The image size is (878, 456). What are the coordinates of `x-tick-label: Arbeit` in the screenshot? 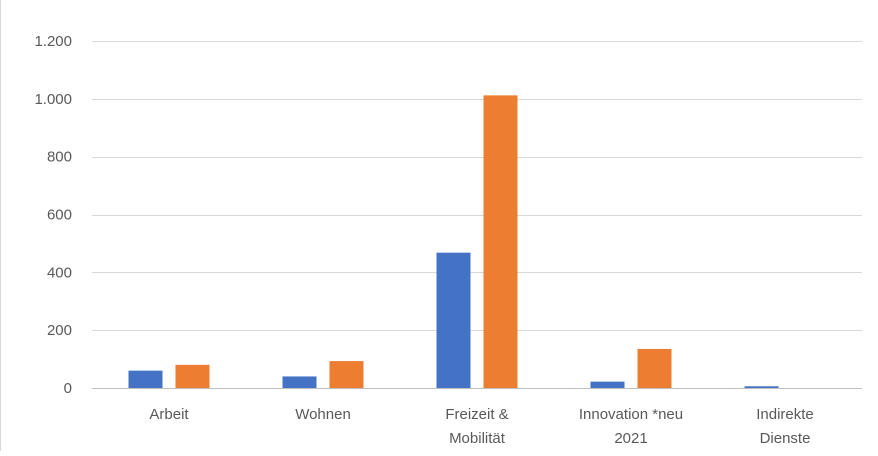 It's located at (169, 414).